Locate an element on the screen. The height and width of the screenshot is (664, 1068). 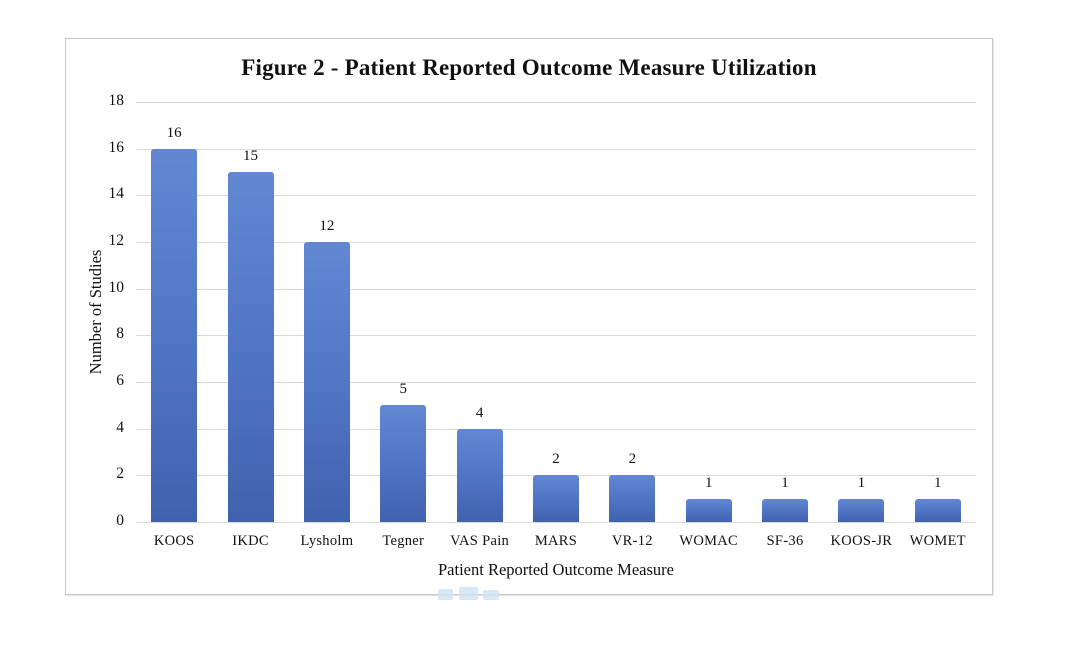
bar-value-label: 4 is located at coordinates (479, 412).